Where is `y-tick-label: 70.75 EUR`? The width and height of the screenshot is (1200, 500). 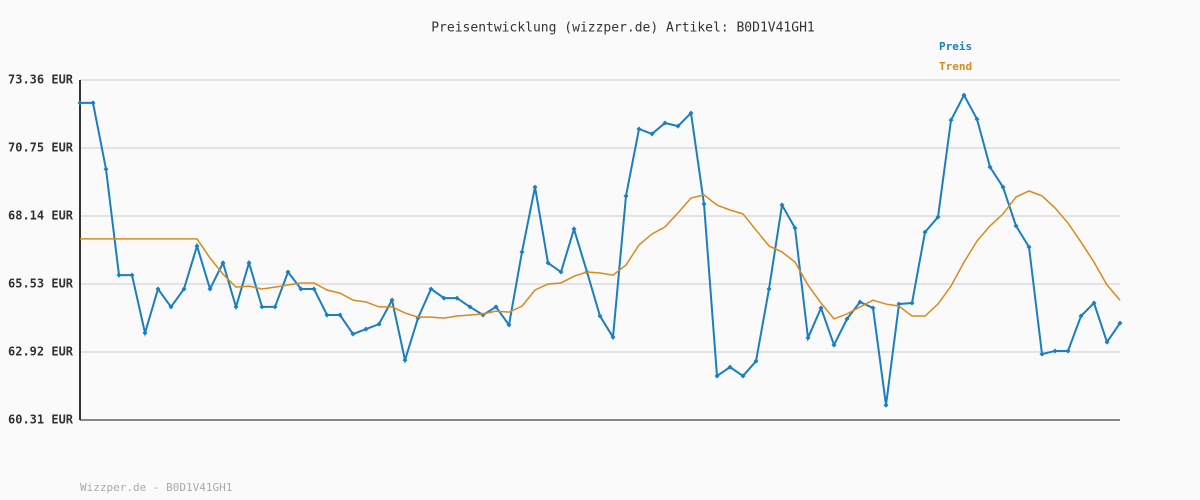
y-tick-label: 70.75 EUR is located at coordinates (41, 148).